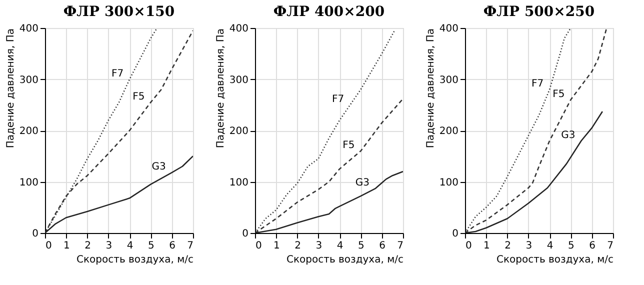 The height and width of the screenshot is (285, 644). I want to click on chart-title: ФЛР 400×200, so click(329, 12).